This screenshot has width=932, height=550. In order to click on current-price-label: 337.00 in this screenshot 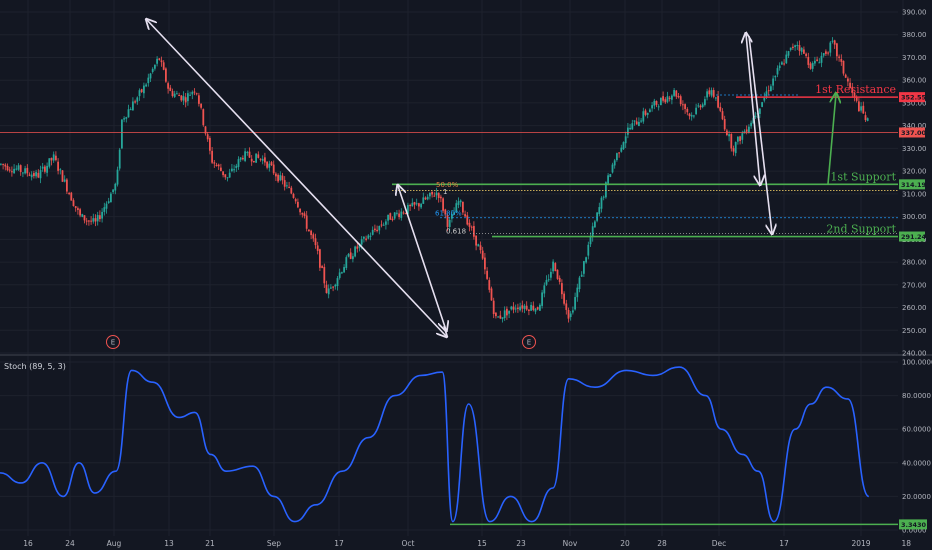, I will do `click(914, 133)`.